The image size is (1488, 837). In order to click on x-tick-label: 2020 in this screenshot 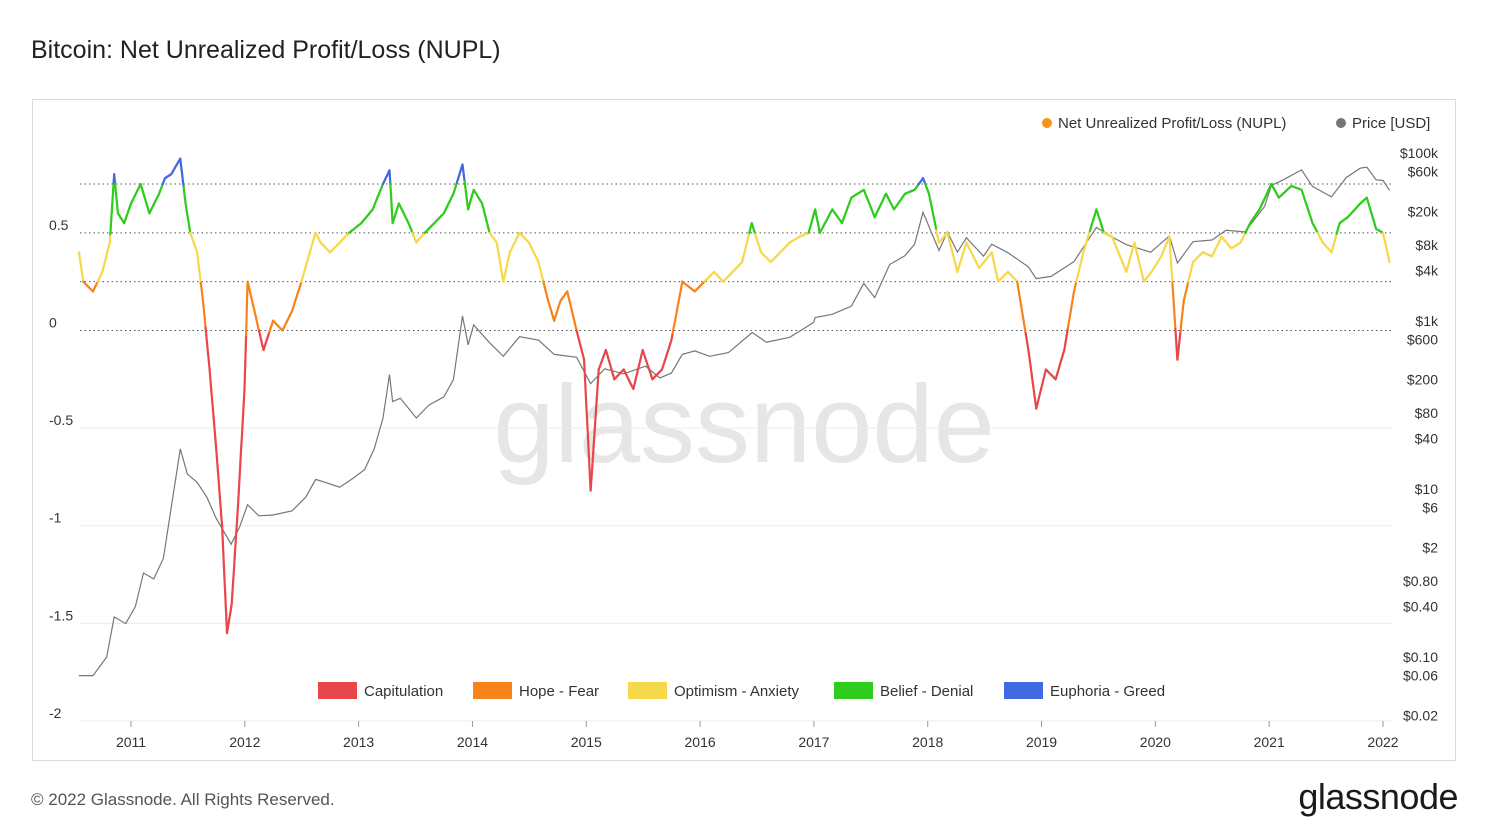, I will do `click(1155, 742)`.